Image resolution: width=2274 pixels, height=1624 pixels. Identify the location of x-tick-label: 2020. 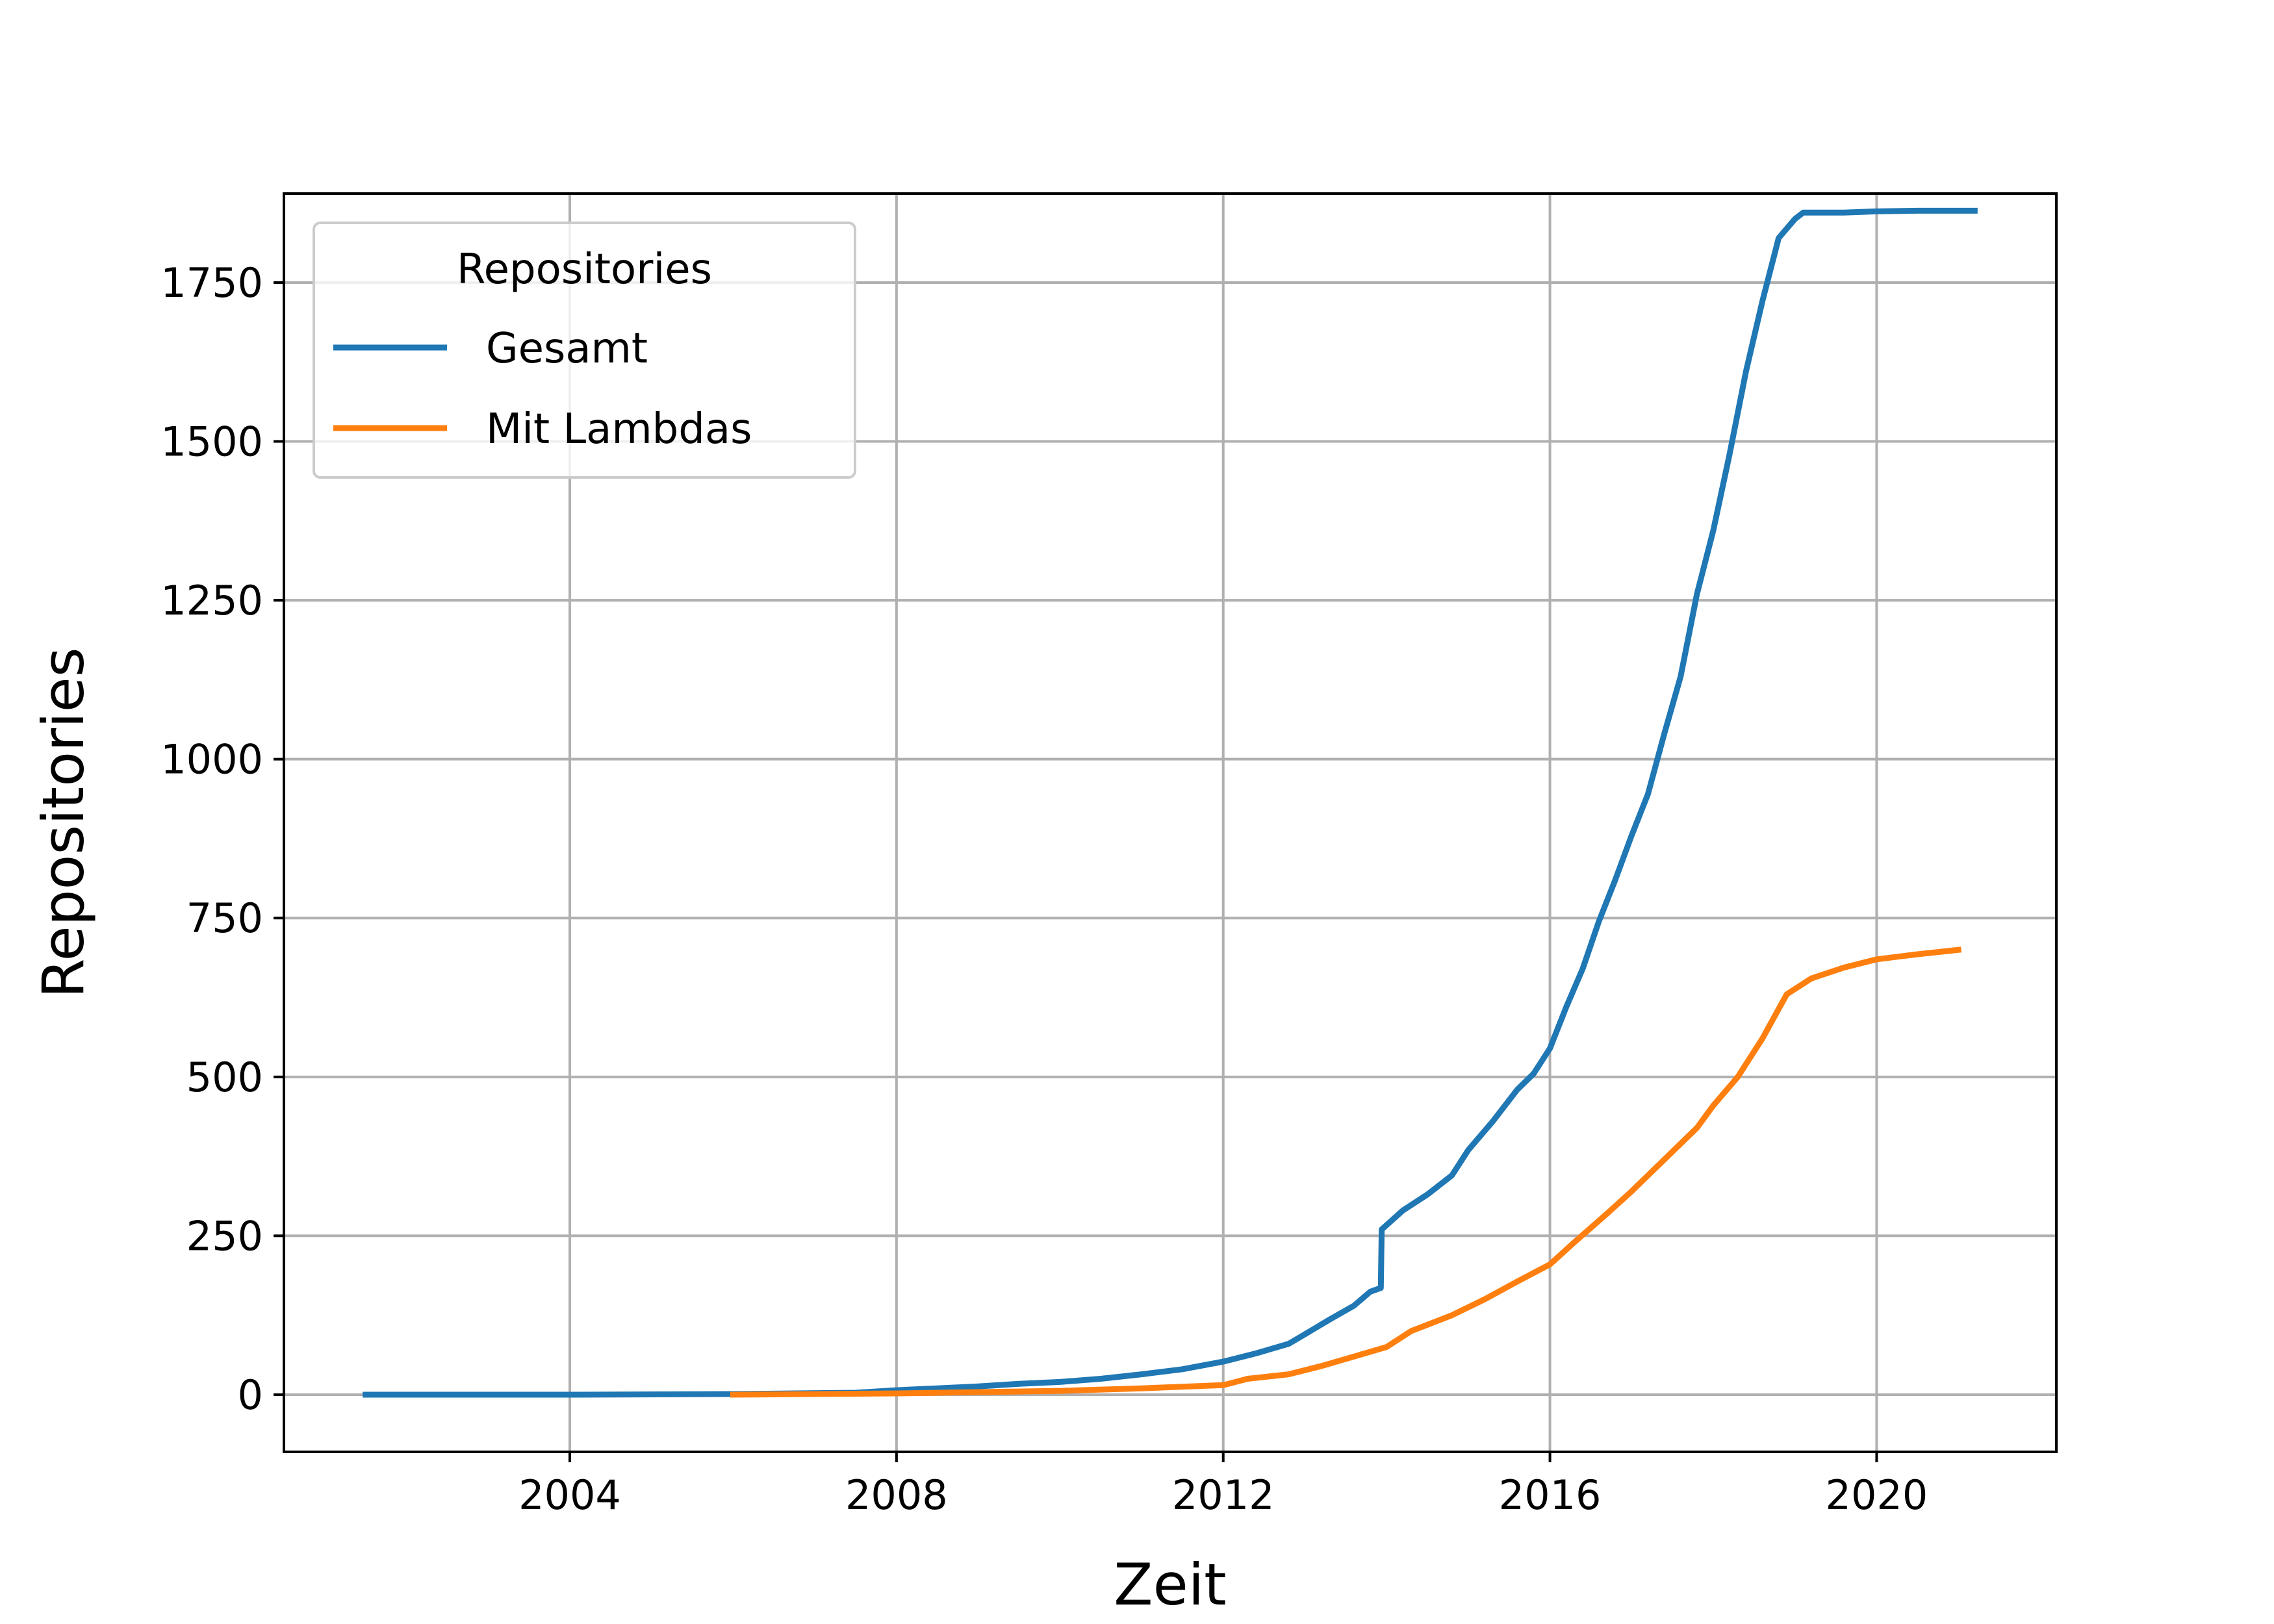
(1877, 1495).